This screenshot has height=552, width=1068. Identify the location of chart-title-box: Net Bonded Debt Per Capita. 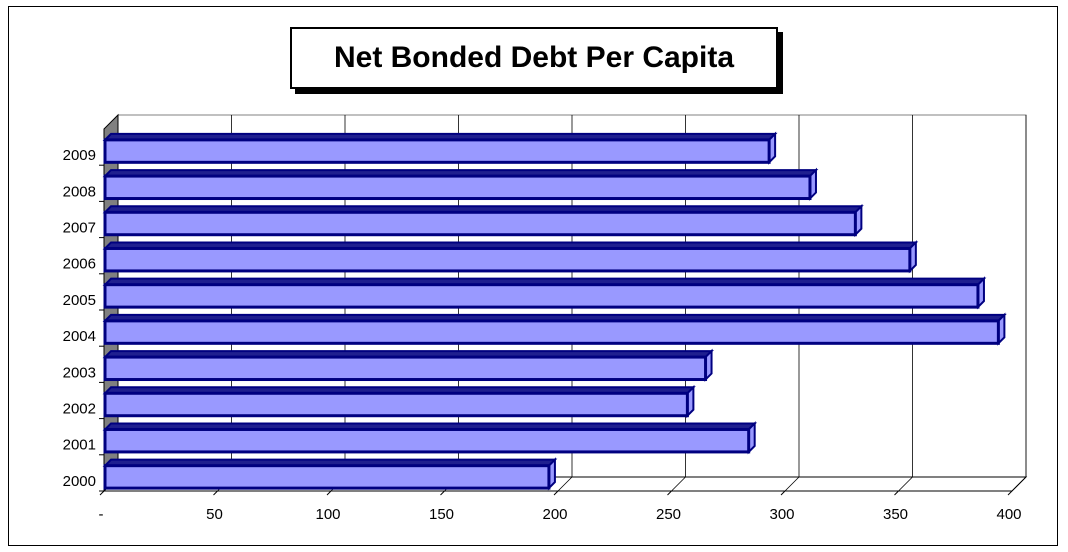
(534, 58).